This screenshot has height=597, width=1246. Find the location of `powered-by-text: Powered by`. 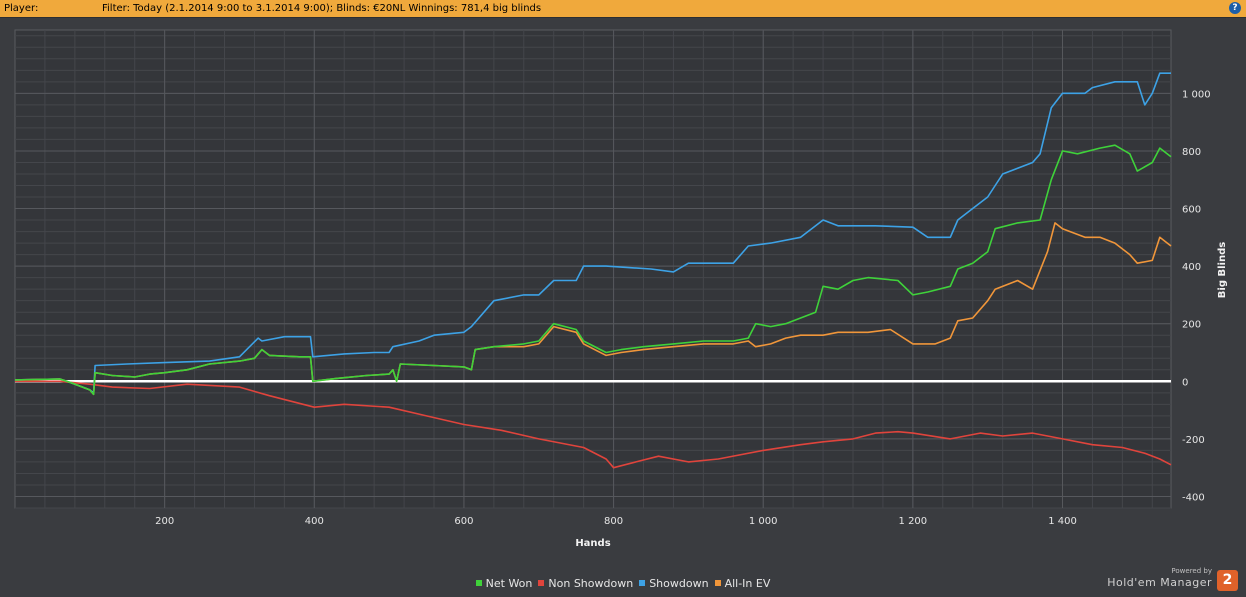

powered-by-text: Powered by is located at coordinates (1191, 571).